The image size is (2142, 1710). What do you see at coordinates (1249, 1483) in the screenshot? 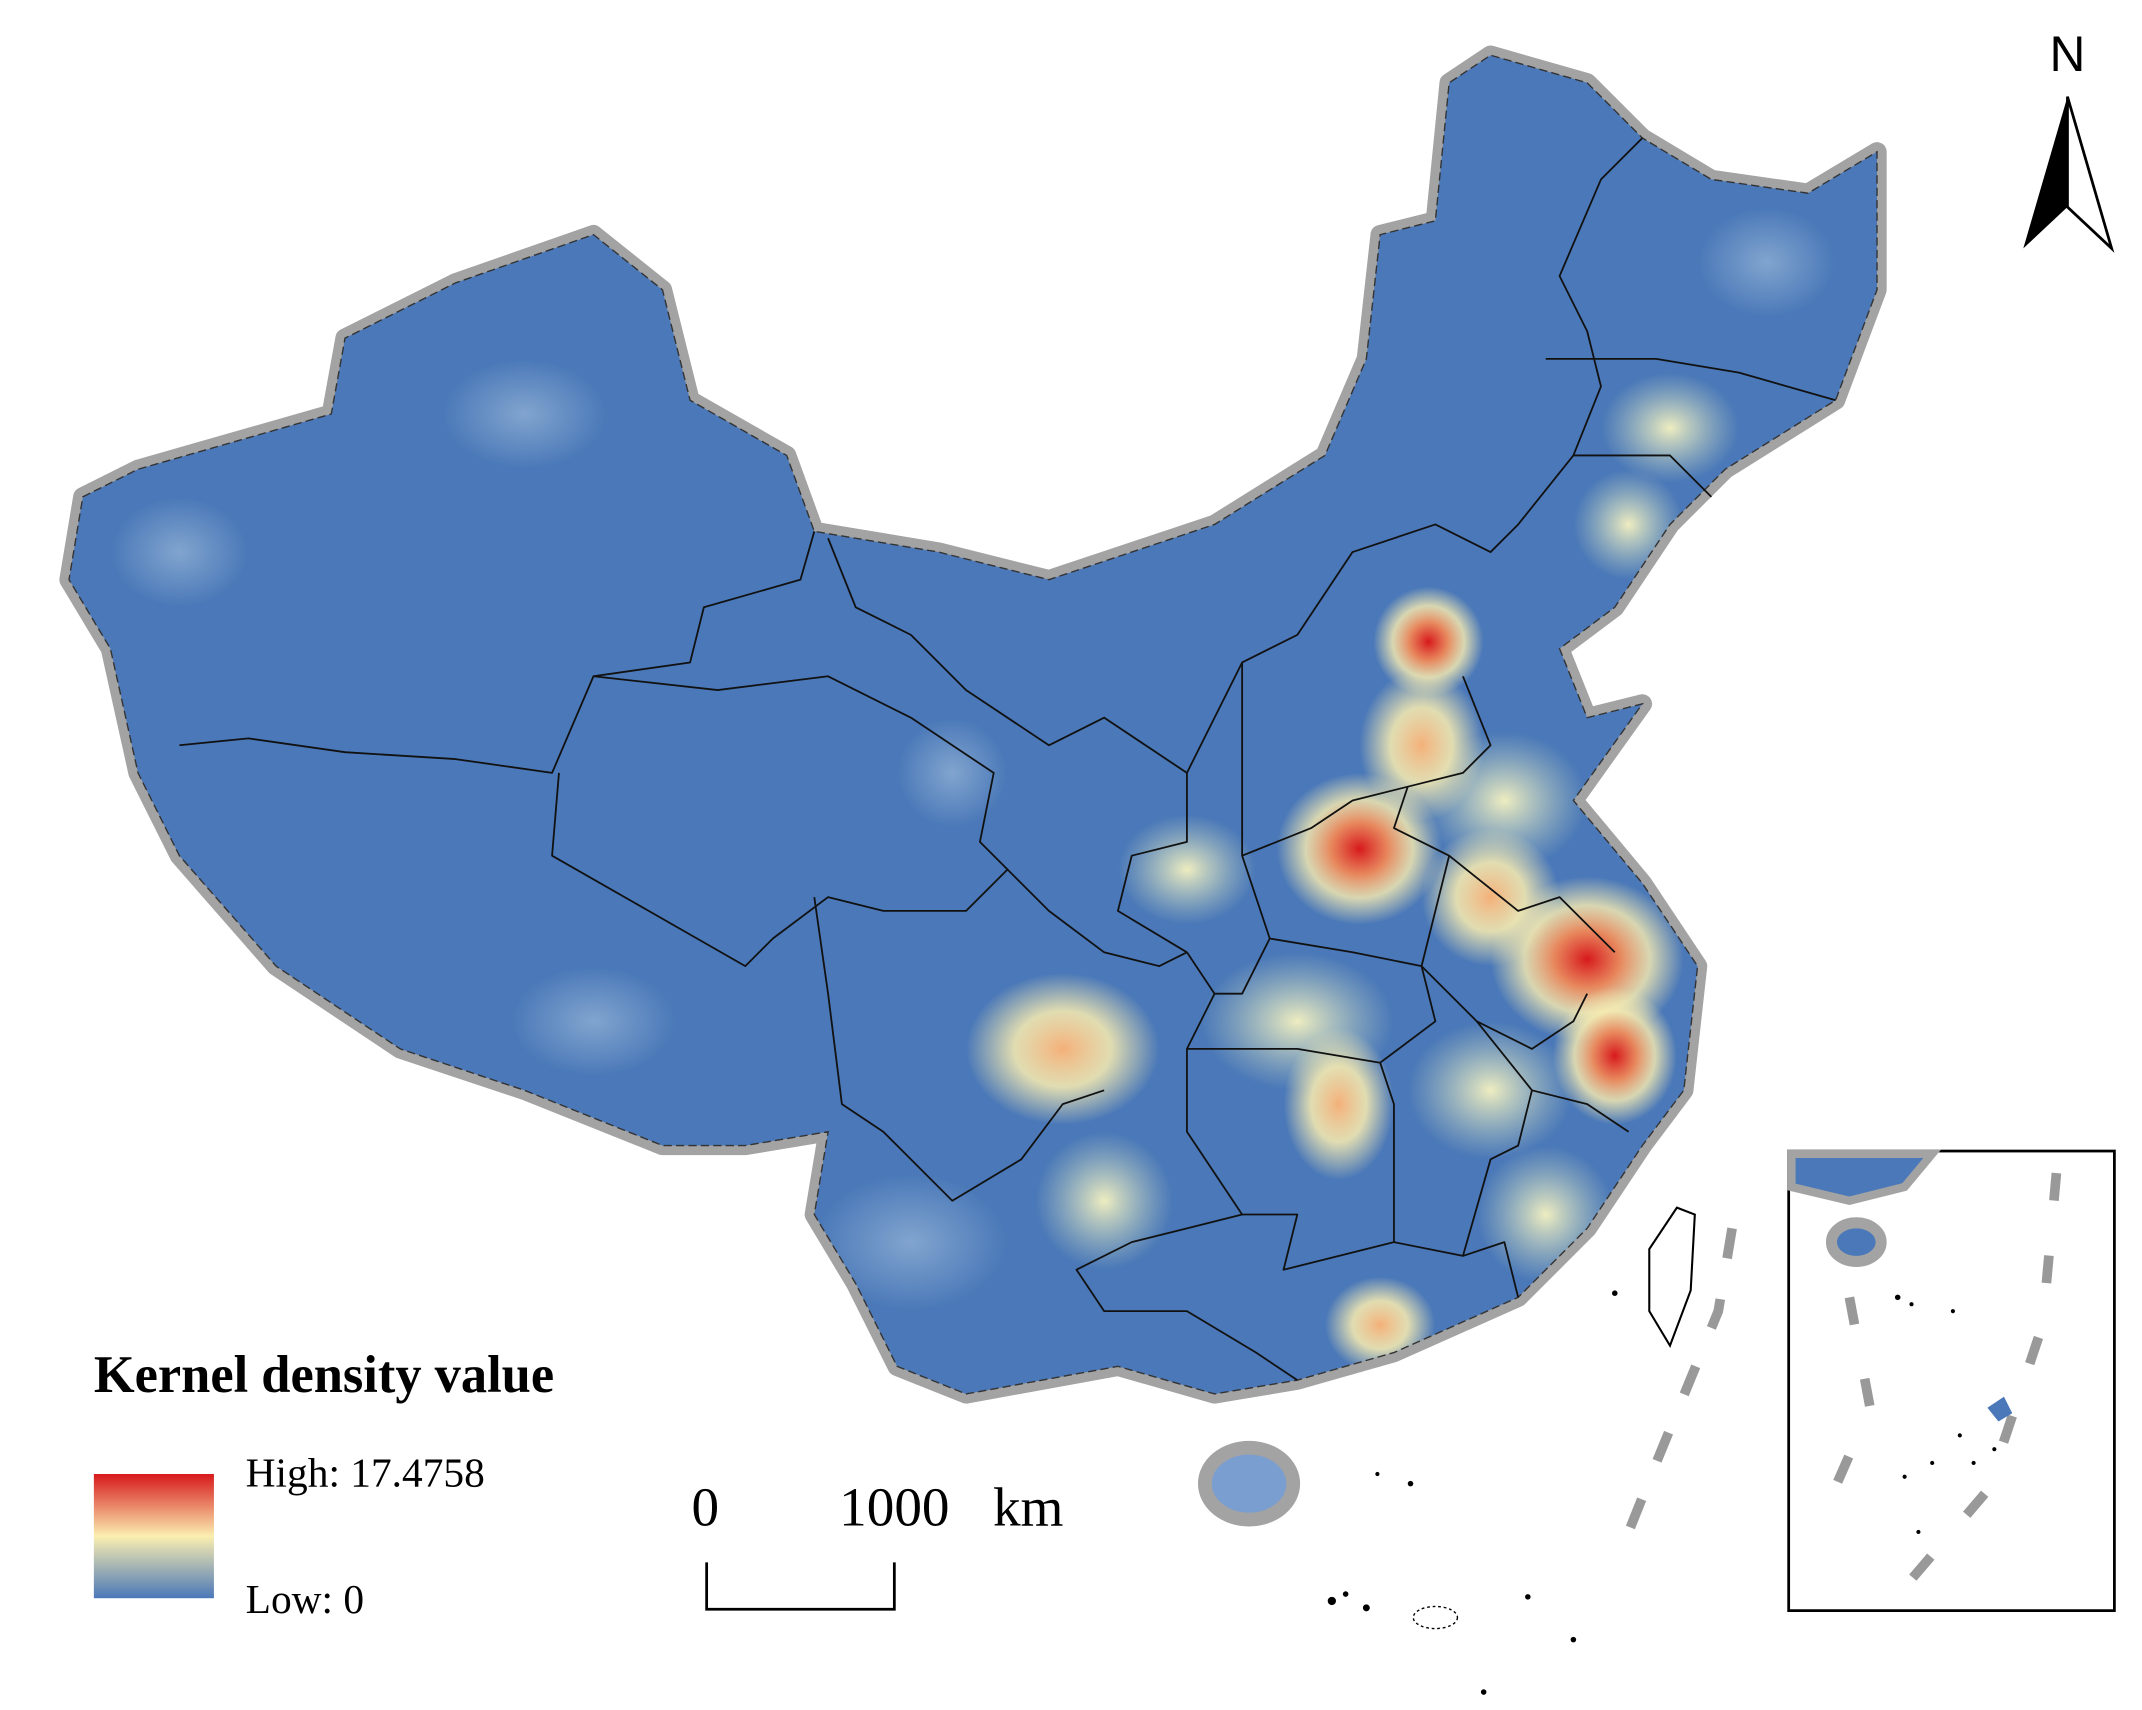
I see `hainan` at bounding box center [1249, 1483].